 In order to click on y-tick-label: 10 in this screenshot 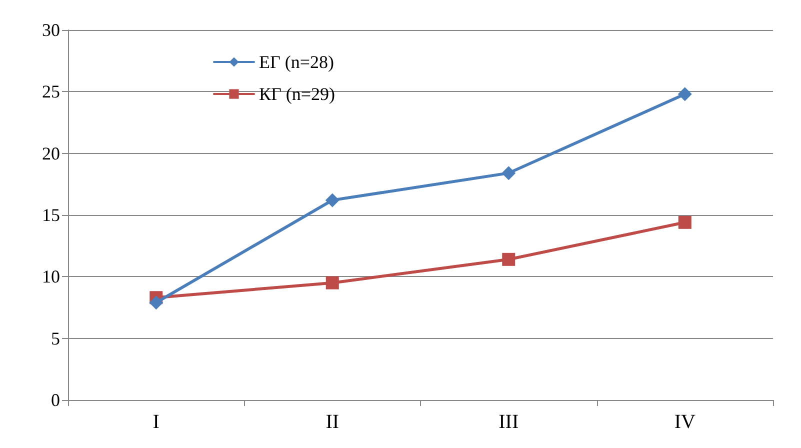, I will do `click(51, 276)`.